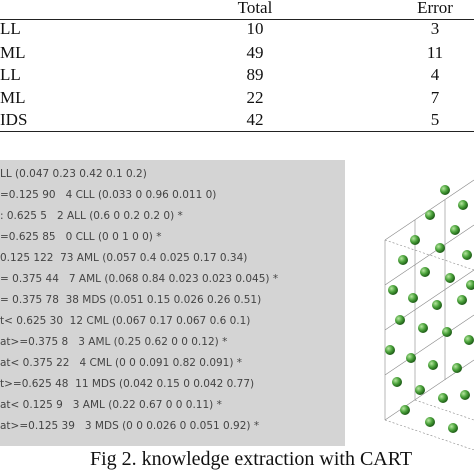  Describe the element at coordinates (81, 237) in the screenshot. I see `tree-line: =0.625 85 0 CLL (0 0 1 0 0) *` at that location.